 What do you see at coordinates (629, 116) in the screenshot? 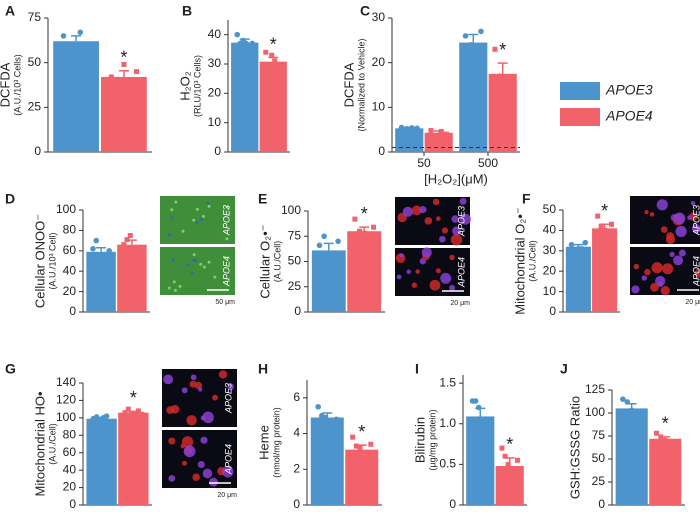
I see `legend-label: APOE4` at bounding box center [629, 116].